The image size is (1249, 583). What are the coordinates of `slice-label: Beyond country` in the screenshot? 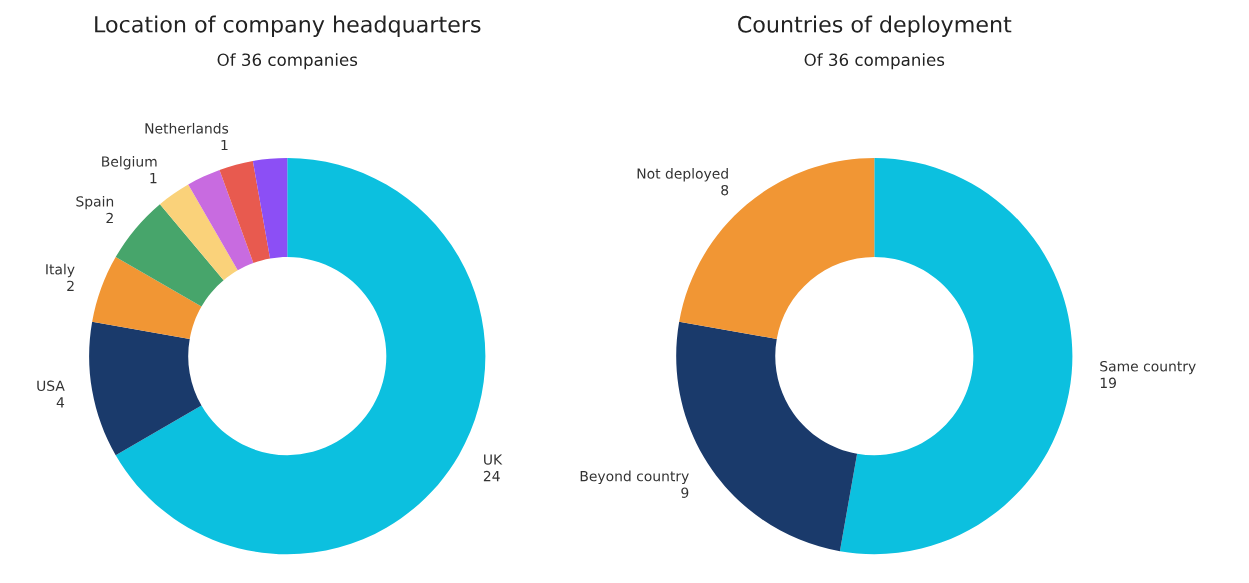 It's located at (634, 477).